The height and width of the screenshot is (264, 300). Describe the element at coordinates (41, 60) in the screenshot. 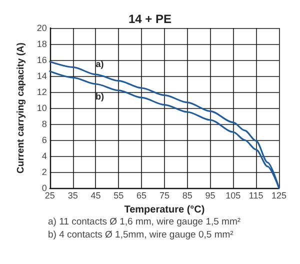

I see `y-tick-label: 16` at that location.